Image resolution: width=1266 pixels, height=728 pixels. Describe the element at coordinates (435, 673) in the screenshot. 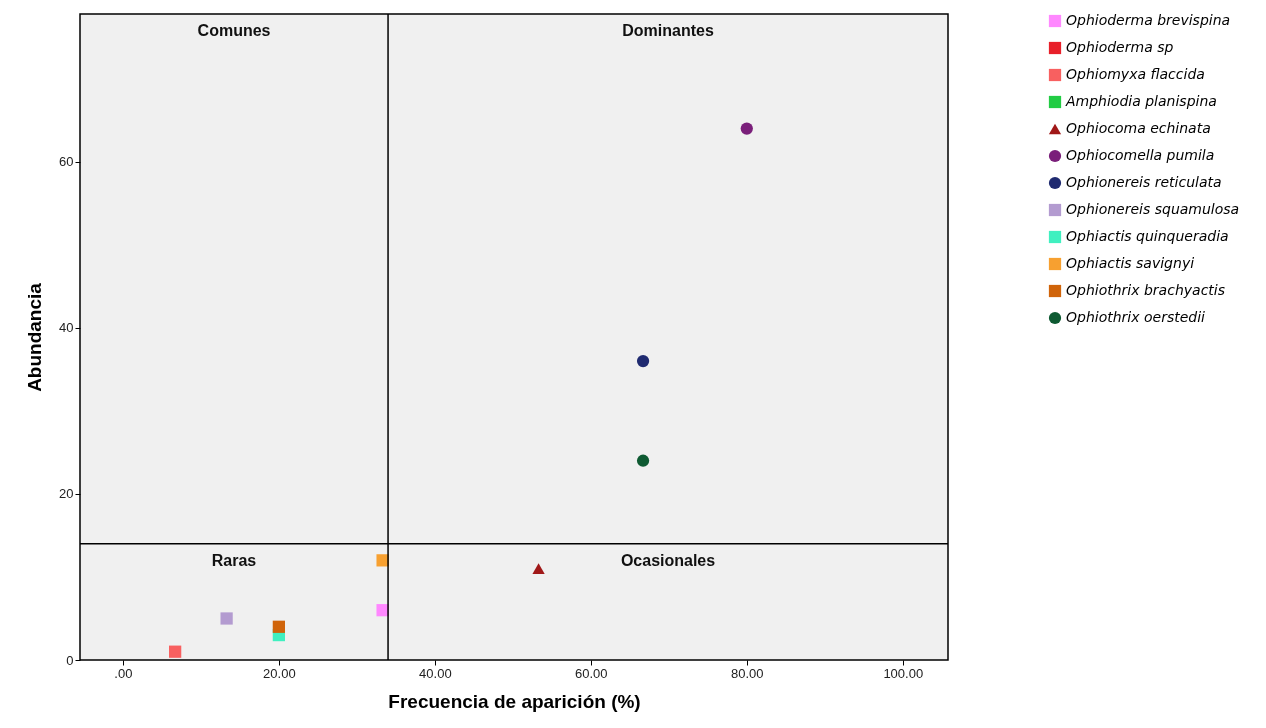

I see `x-tick-label: 40.00` at that location.